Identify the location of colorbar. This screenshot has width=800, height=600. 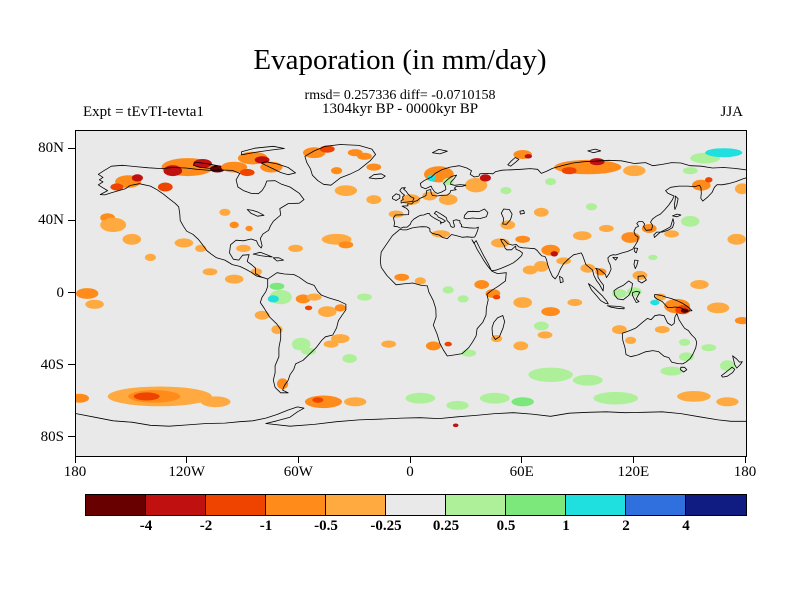
(416, 505).